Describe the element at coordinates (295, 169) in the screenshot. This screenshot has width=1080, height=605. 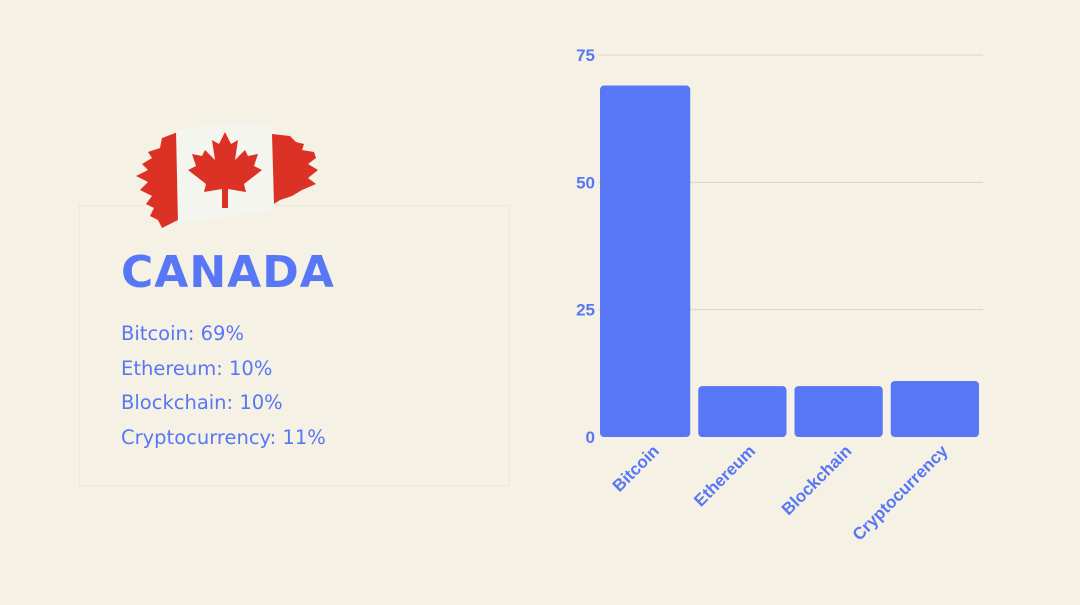
I see `flag-right-band` at that location.